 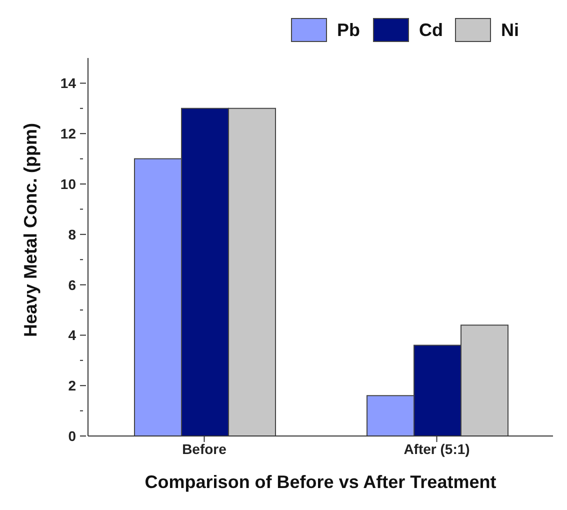 What do you see at coordinates (437, 448) in the screenshot?
I see `x-tick-label: After (5:1)` at bounding box center [437, 448].